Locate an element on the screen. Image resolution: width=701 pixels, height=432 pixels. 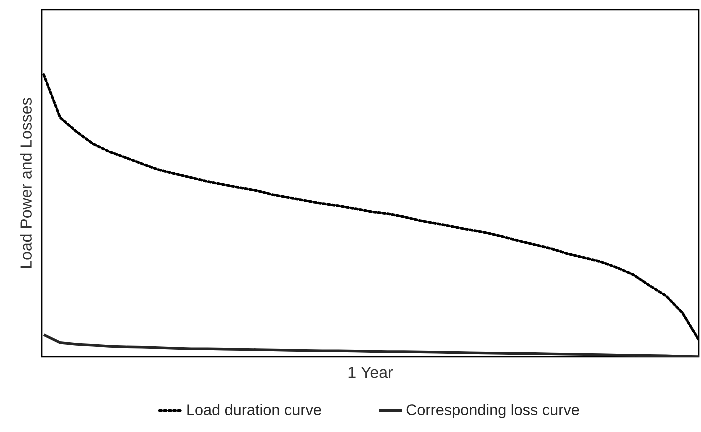
legend-label: Load duration curve is located at coordinates (255, 410).